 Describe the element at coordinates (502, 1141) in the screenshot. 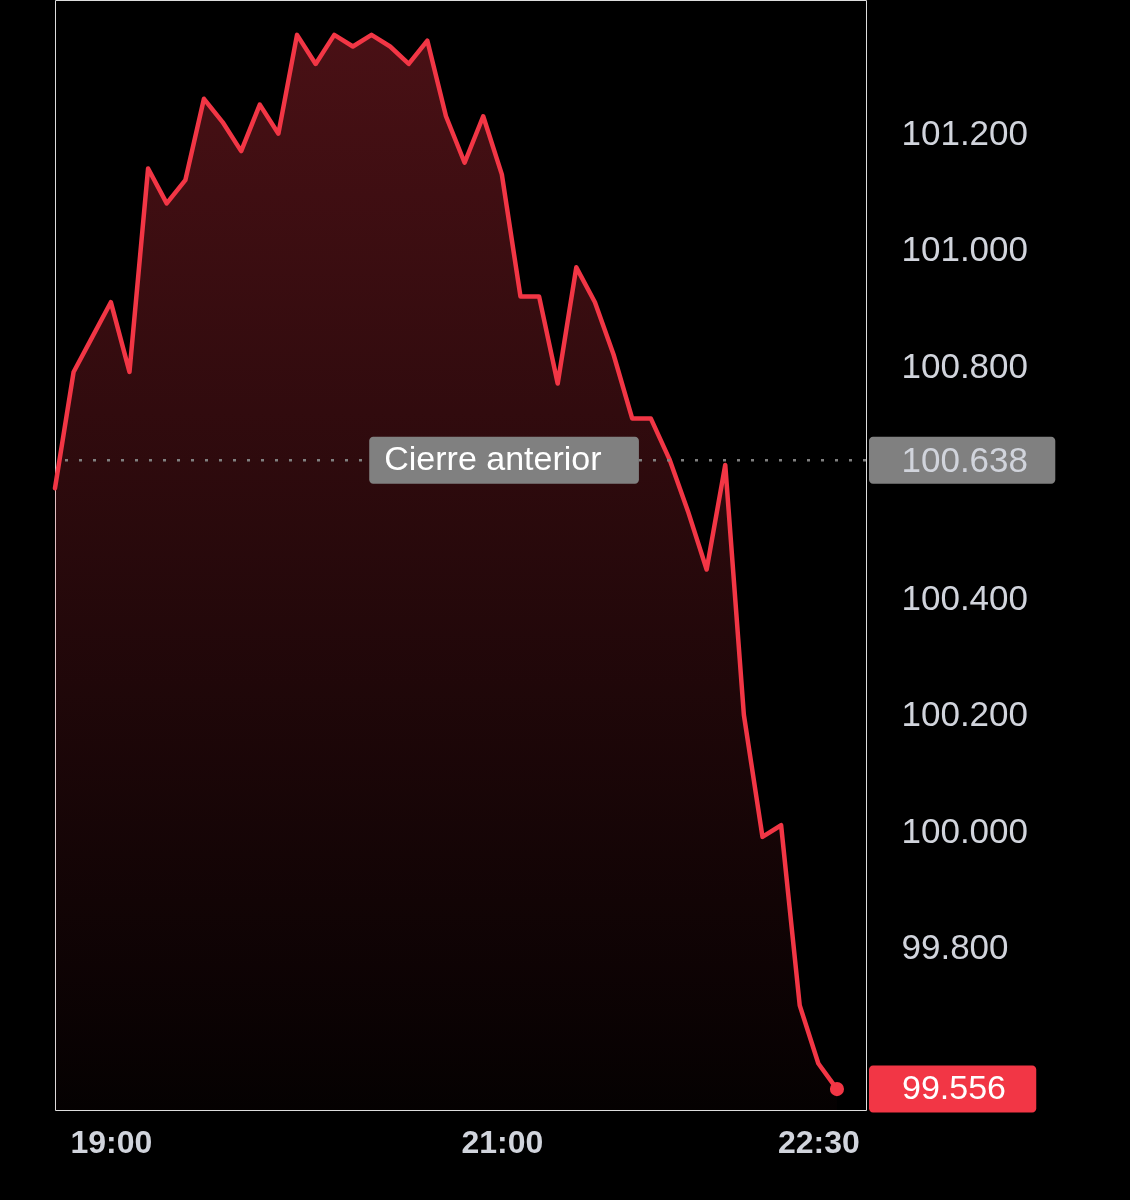

I see `x-tick-label: 21:00` at that location.